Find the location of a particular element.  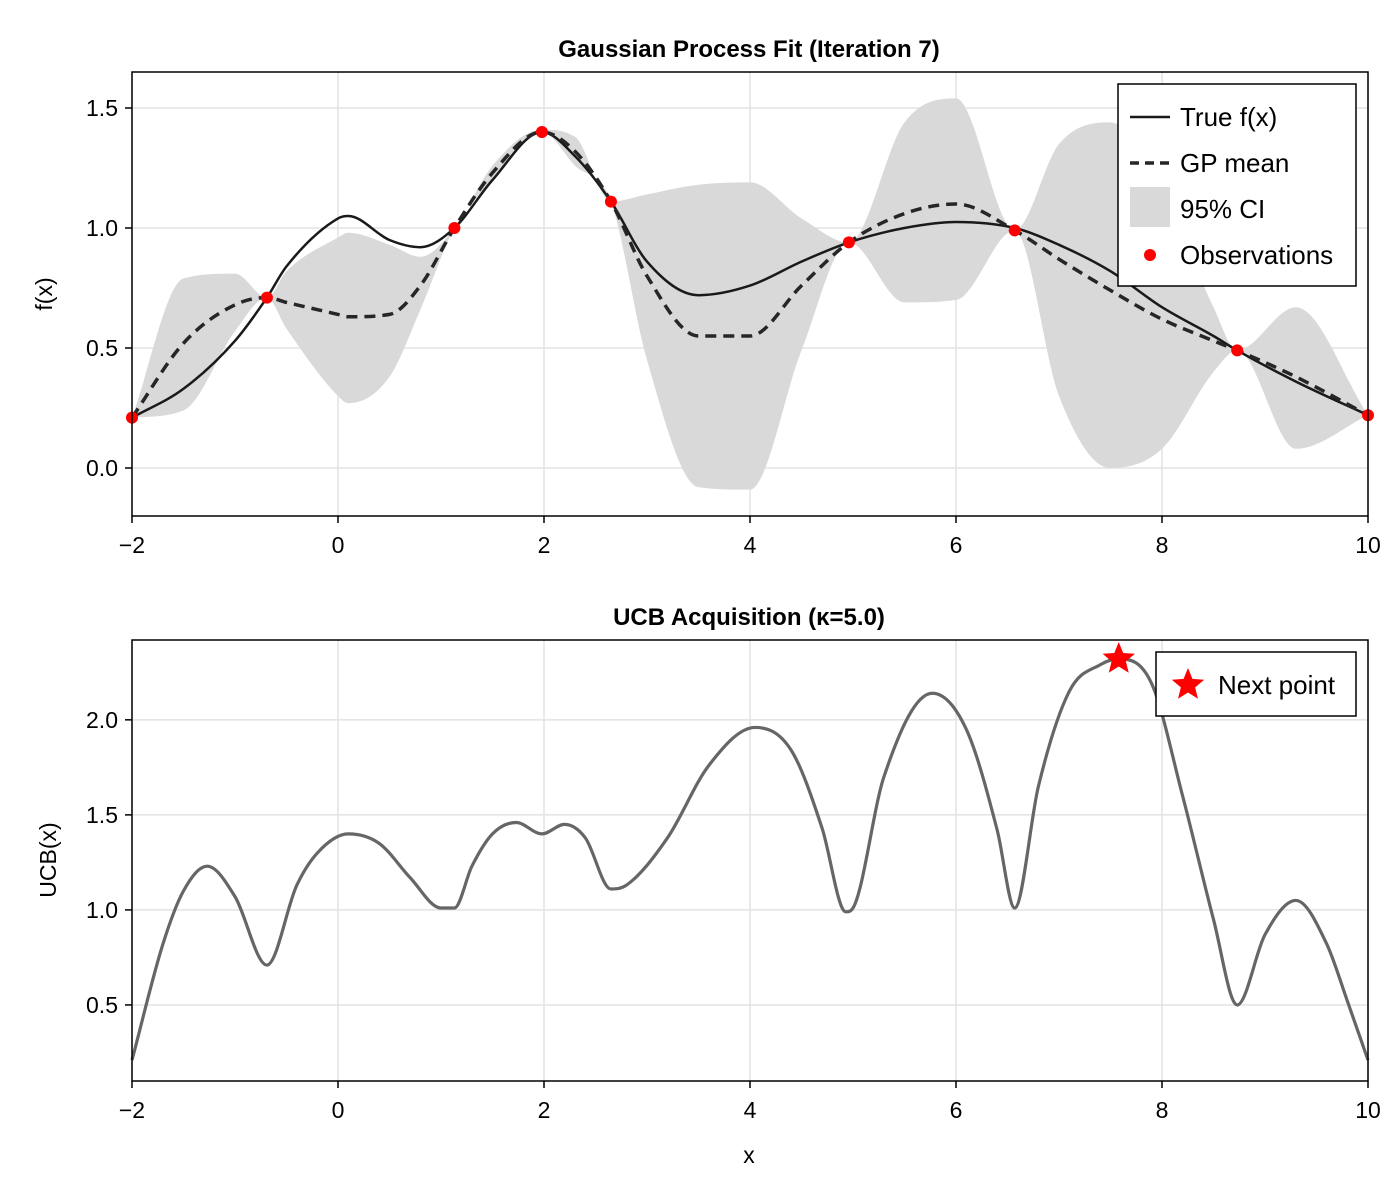

legend-next-point-label: Next point is located at coordinates (1277, 685).